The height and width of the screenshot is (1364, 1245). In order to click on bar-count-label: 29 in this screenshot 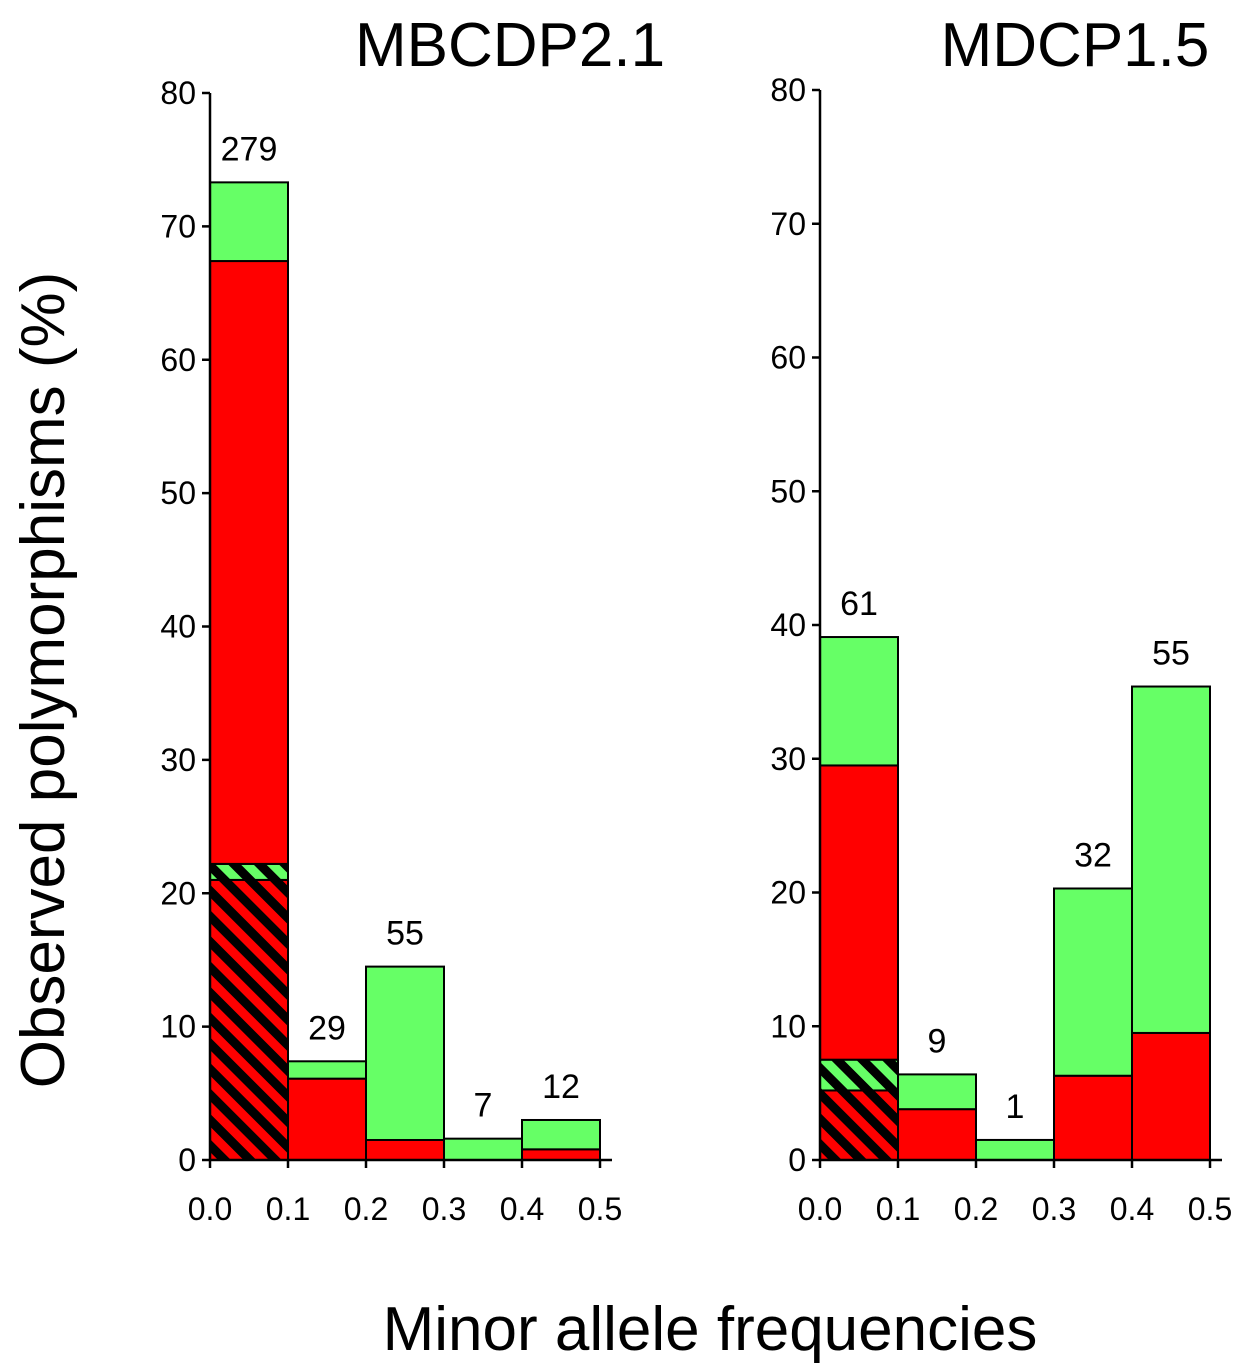, I will do `click(327, 1028)`.